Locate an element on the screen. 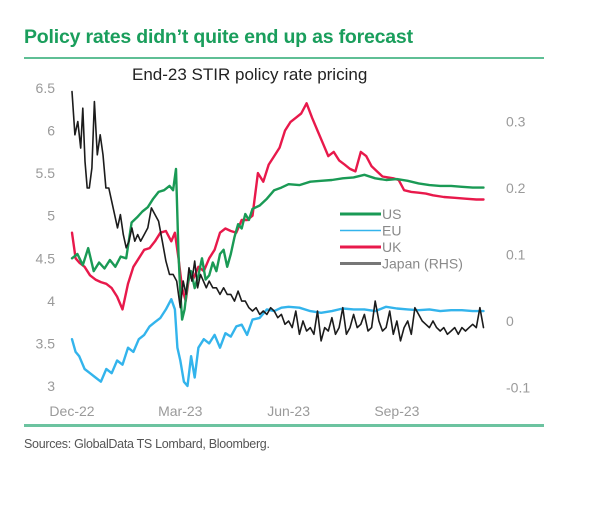 Image resolution: width=600 pixels, height=507 pixels. y-left-tick-label: 4 is located at coordinates (51, 301).